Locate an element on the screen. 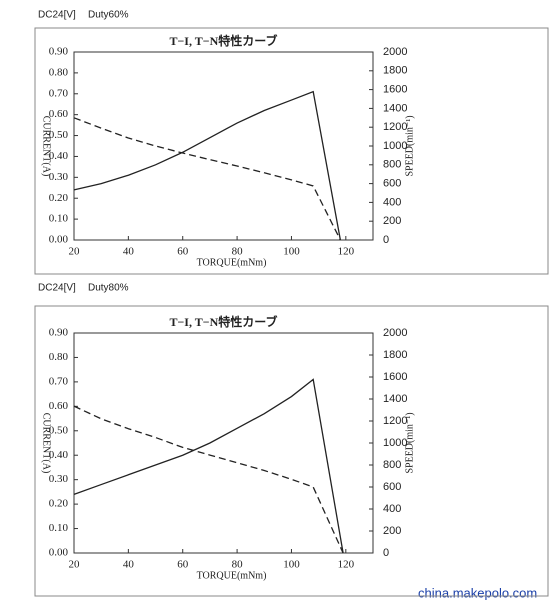 The image size is (553, 603). annotation: Duty80% is located at coordinates (108, 288).